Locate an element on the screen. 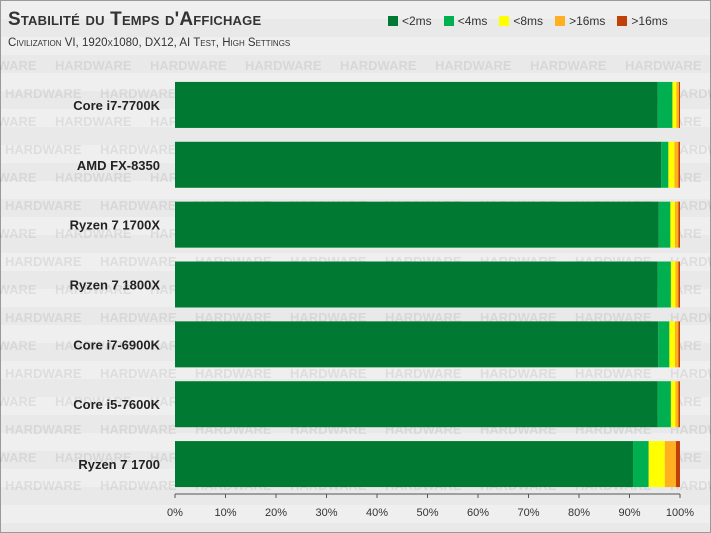 The height and width of the screenshot is (533, 711). x-tick-label: 90% is located at coordinates (629, 513).